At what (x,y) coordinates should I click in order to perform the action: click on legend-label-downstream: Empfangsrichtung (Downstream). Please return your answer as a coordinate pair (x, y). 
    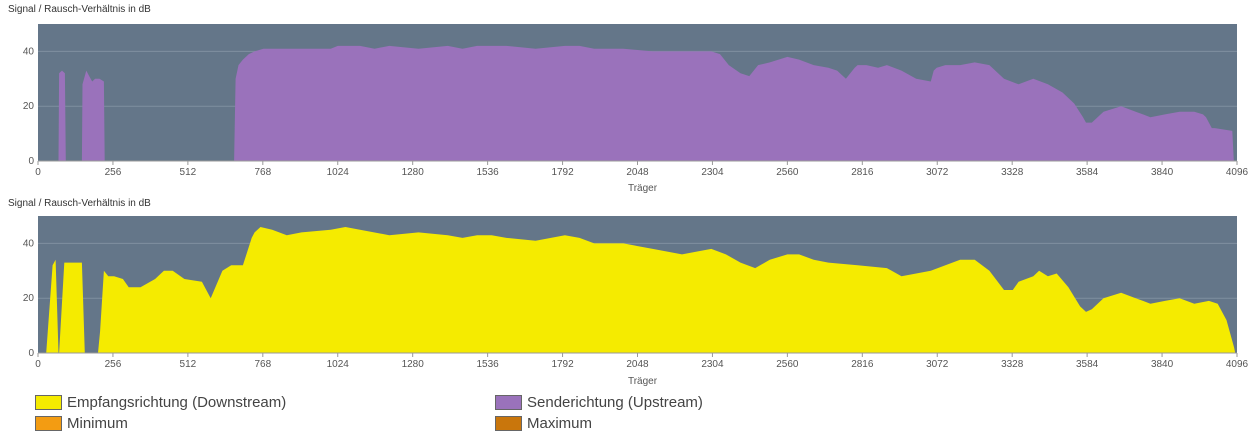
    Looking at the image, I should click on (177, 402).